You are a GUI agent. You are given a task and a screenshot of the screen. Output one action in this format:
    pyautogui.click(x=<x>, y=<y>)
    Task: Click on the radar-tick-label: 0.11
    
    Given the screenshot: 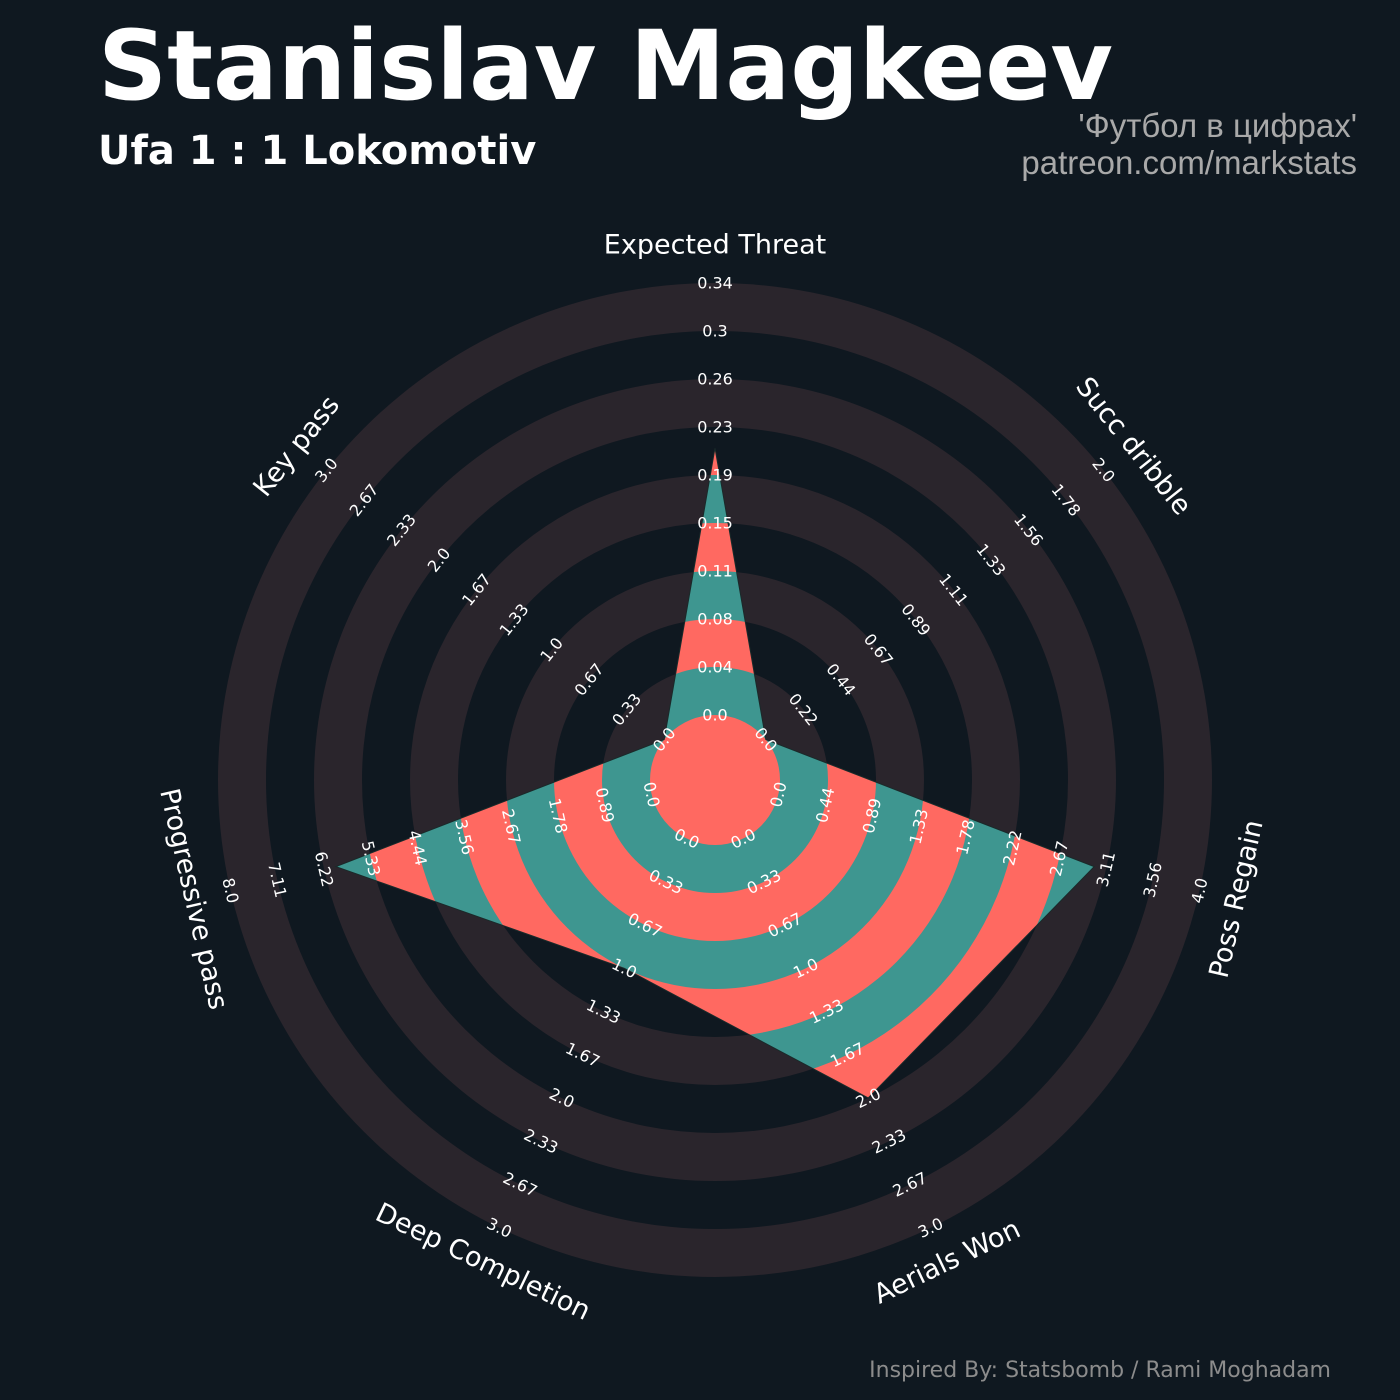 What is the action you would take?
    pyautogui.click(x=715, y=571)
    